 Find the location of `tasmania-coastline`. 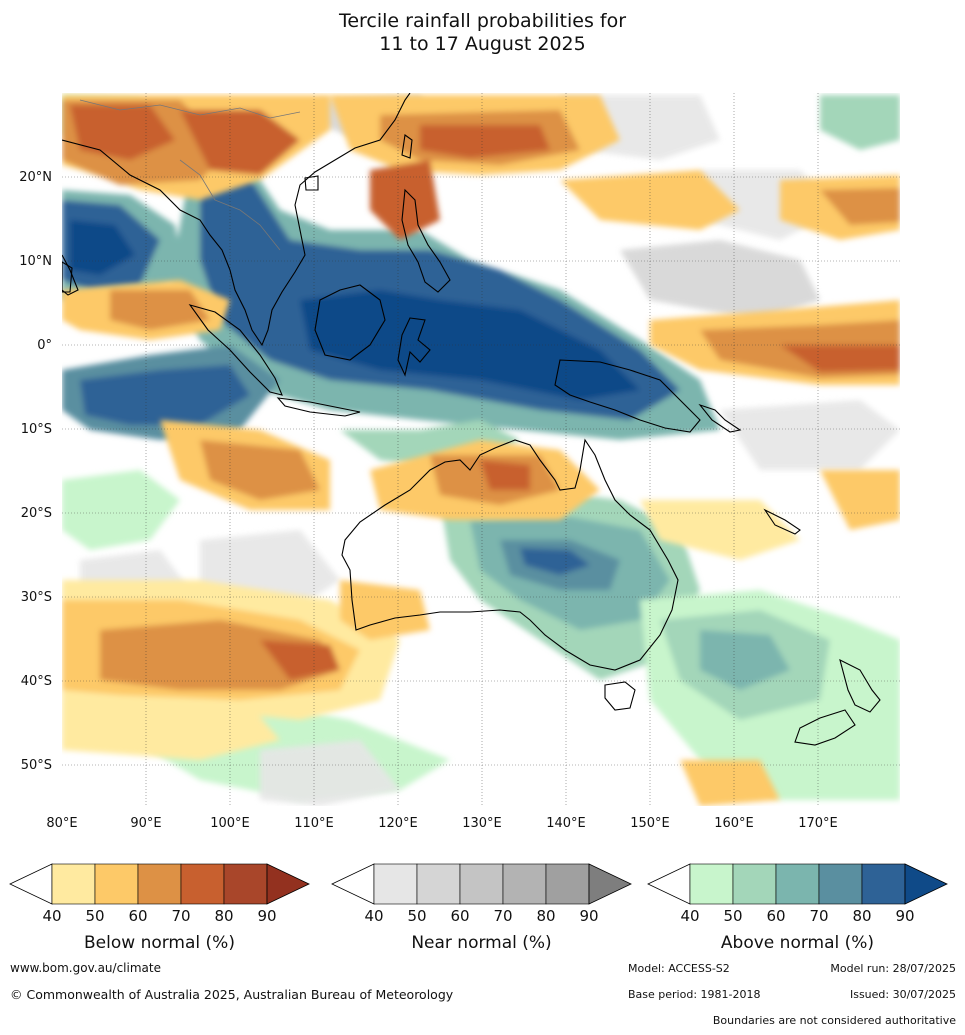

tasmania-coastline is located at coordinates (620, 696).